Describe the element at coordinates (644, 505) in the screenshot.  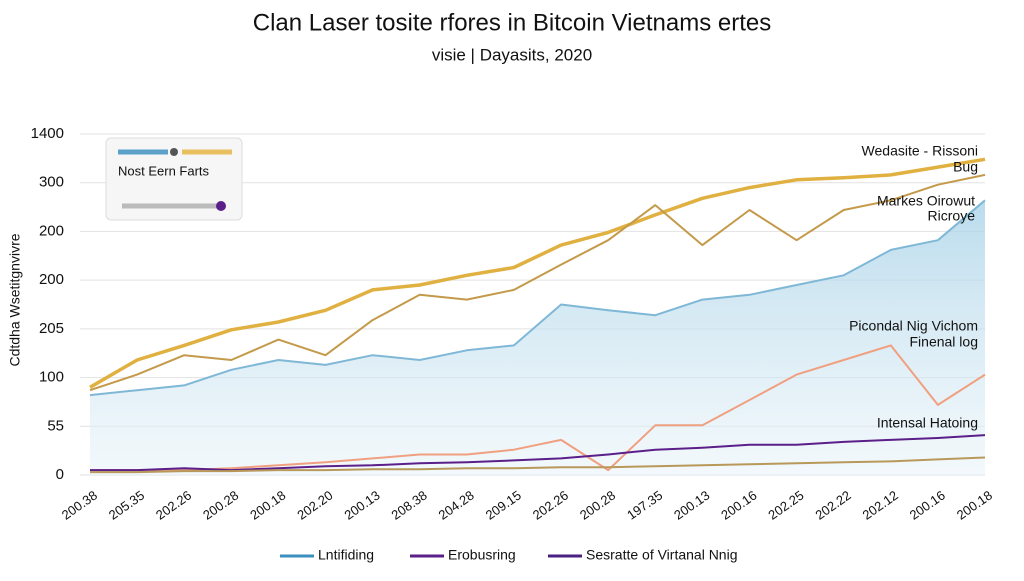
I see `x-tick-label: 197.35` at that location.